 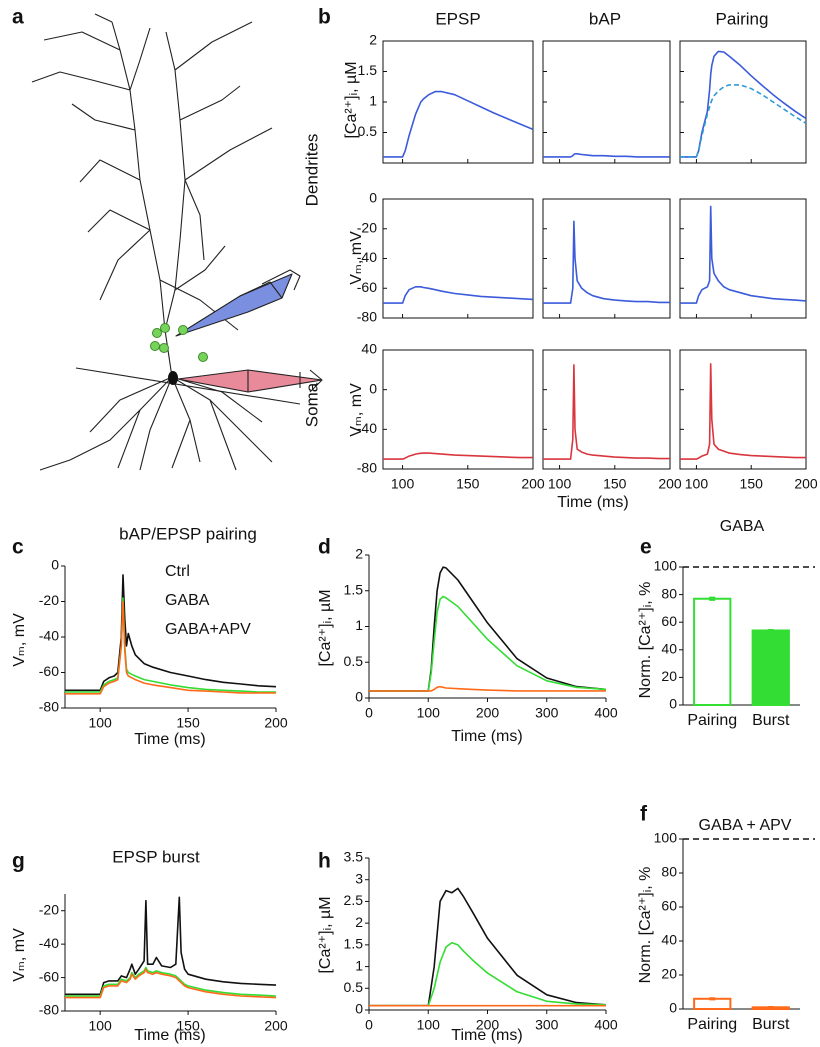 What do you see at coordinates (354, 944) in the screenshot?
I see `y-tick-label: 1.5` at bounding box center [354, 944].